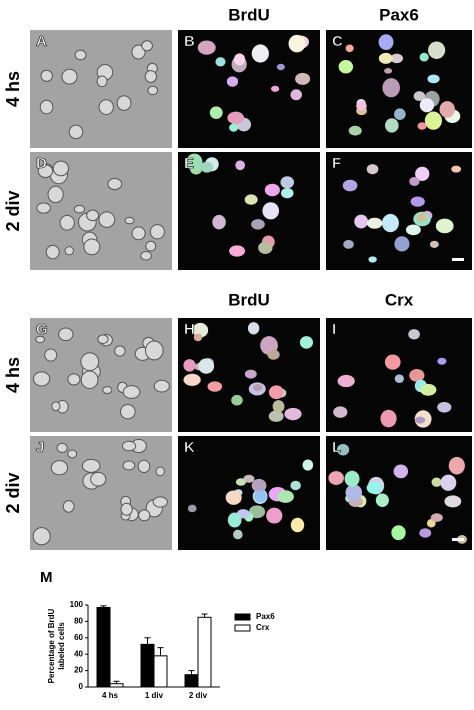 This screenshot has width=474, height=710. Describe the element at coordinates (78, 653) in the screenshot. I see `y-tick-label: 40` at that location.